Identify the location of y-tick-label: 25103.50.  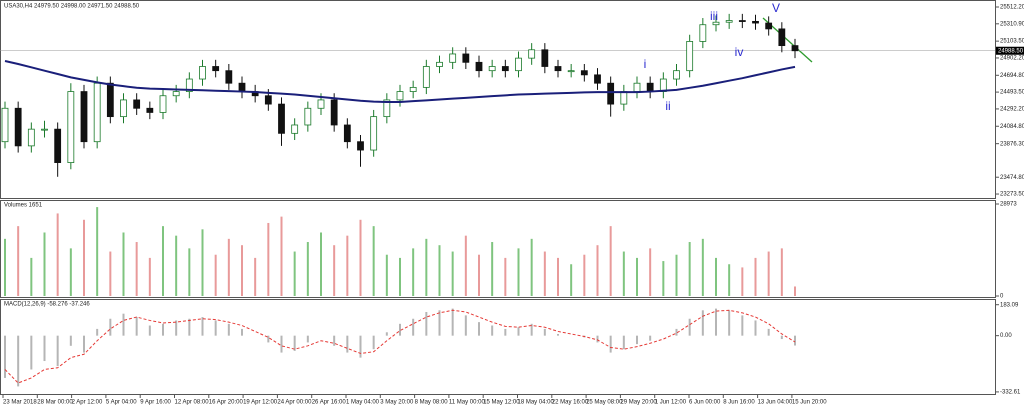
(1012, 42).